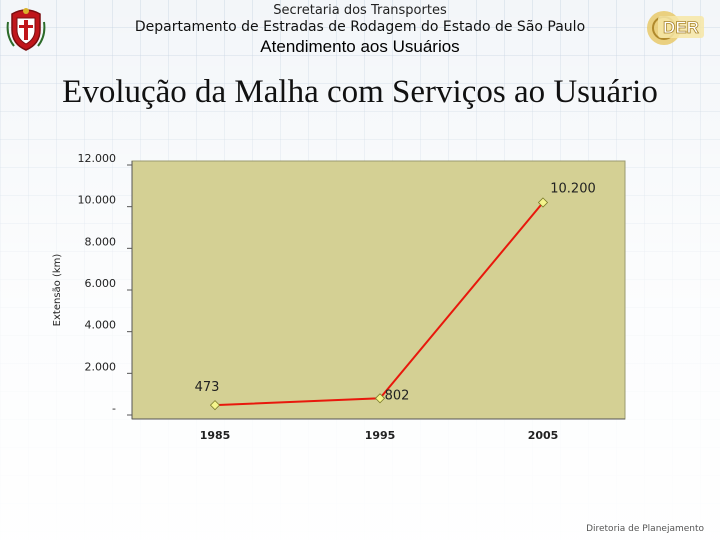 This screenshot has height=540, width=720. What do you see at coordinates (101, 241) in the screenshot?
I see `y-tick-label: 8.000` at bounding box center [101, 241].